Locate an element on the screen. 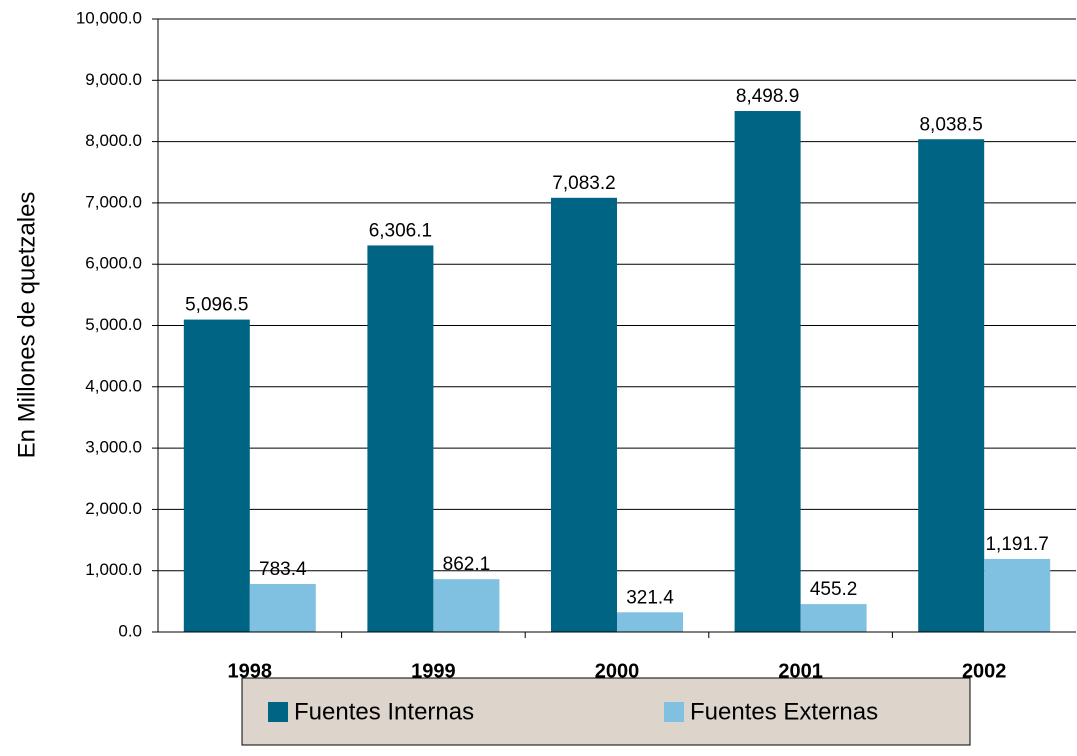 The width and height of the screenshot is (1077, 756). y-tick-label: 6,000.0 is located at coordinates (113, 263).